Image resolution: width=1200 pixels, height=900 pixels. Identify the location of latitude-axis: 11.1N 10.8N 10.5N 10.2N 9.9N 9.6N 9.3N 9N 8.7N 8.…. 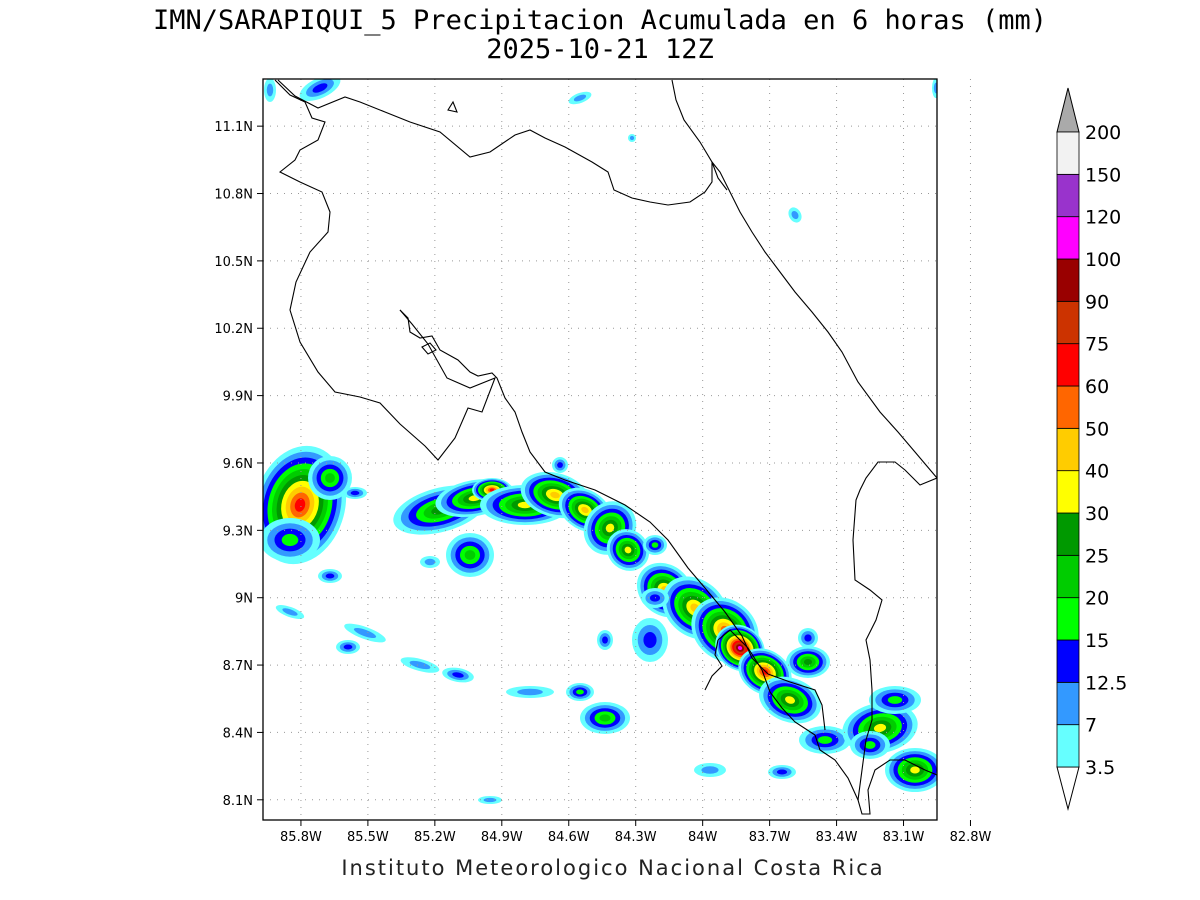
(238, 464).